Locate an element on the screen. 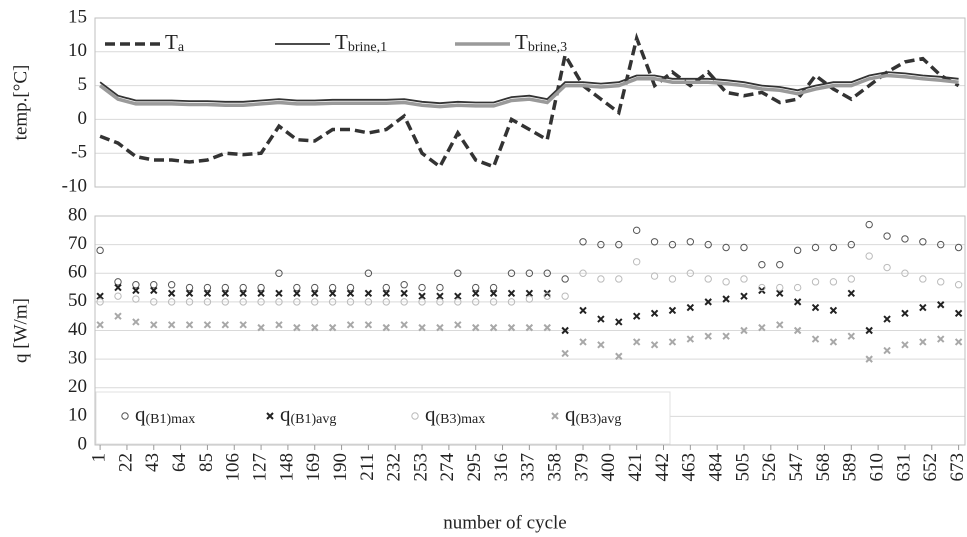 This screenshot has height=537, width=967. x-tick-label: 568 is located at coordinates (823, 467).